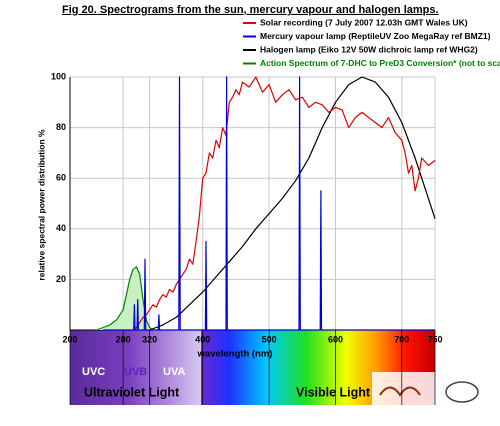 This screenshot has height=426, width=500. Describe the element at coordinates (269, 339) in the screenshot. I see `x-tick-label: 500` at that location.